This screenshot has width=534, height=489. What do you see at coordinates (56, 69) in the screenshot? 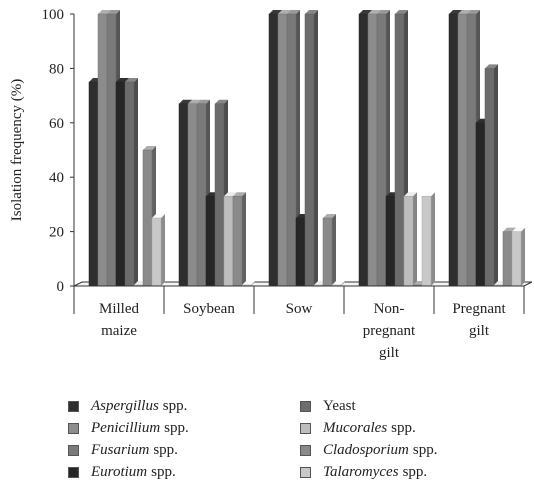
I see `y-tick-label: 80` at bounding box center [56, 69].